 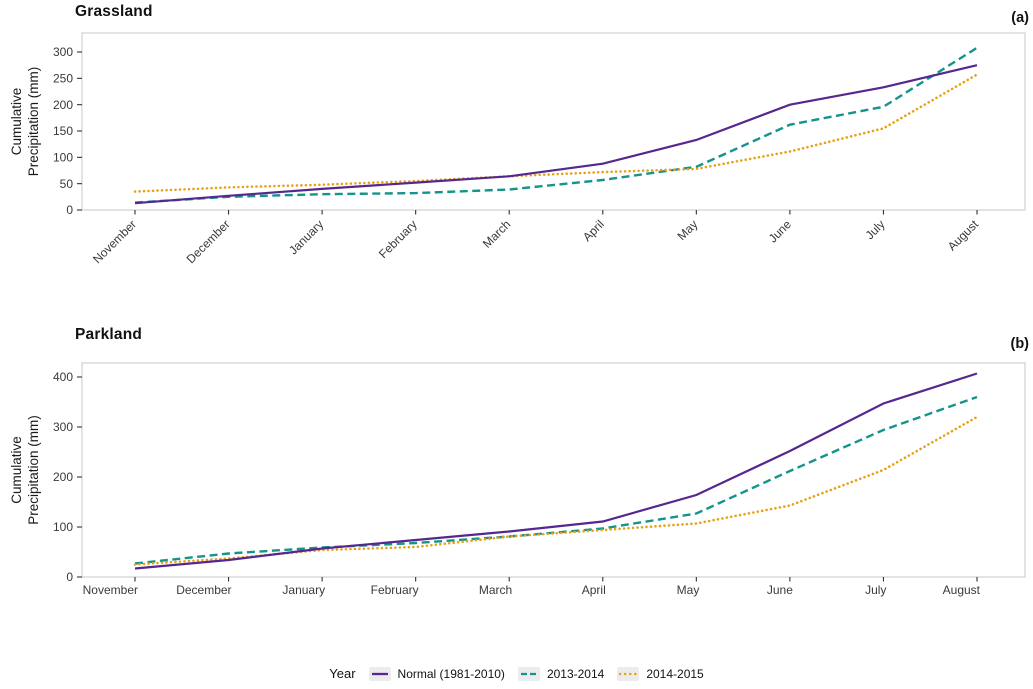 What do you see at coordinates (575, 673) in the screenshot?
I see `legend-entry-2013-2014-label: 2013-2014` at bounding box center [575, 673].